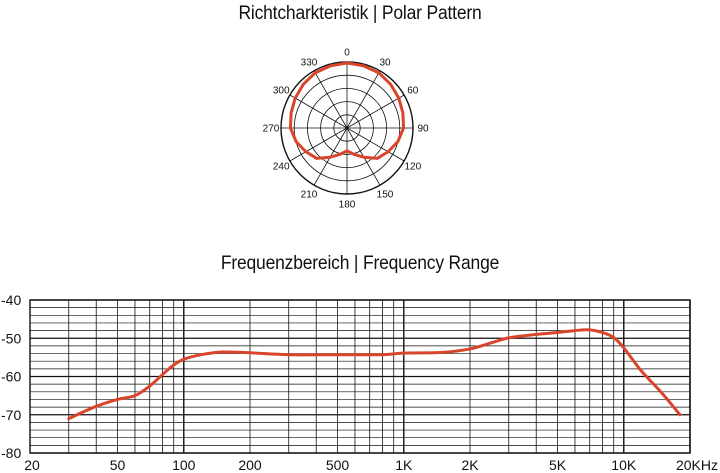 The width and height of the screenshot is (720, 473). I want to click on frequency-x-tick-label: 20, so click(32, 465).